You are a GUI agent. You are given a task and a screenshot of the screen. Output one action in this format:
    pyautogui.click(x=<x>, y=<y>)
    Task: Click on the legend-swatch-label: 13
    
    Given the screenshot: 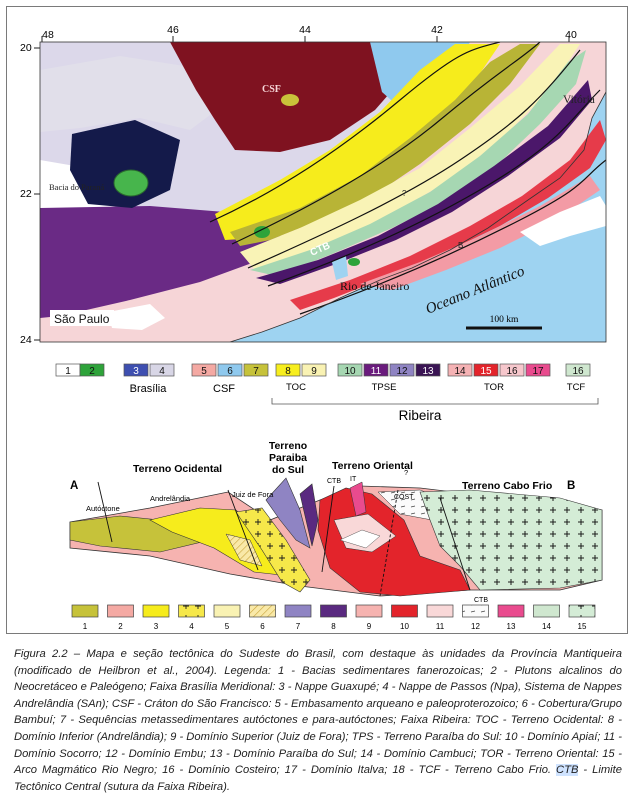 What is the action you would take?
    pyautogui.click(x=428, y=371)
    